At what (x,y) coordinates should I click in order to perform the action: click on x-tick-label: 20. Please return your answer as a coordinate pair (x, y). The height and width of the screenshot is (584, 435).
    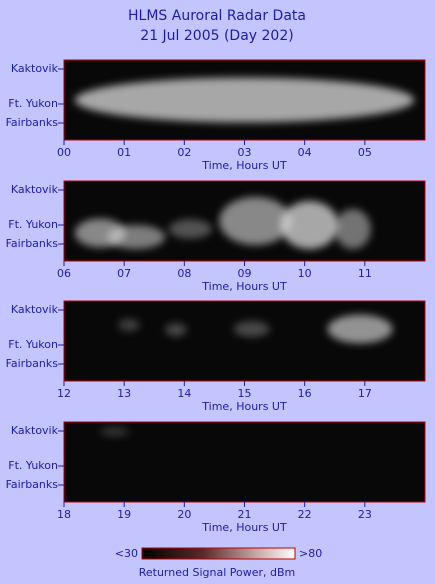
    Looking at the image, I should click on (184, 514).